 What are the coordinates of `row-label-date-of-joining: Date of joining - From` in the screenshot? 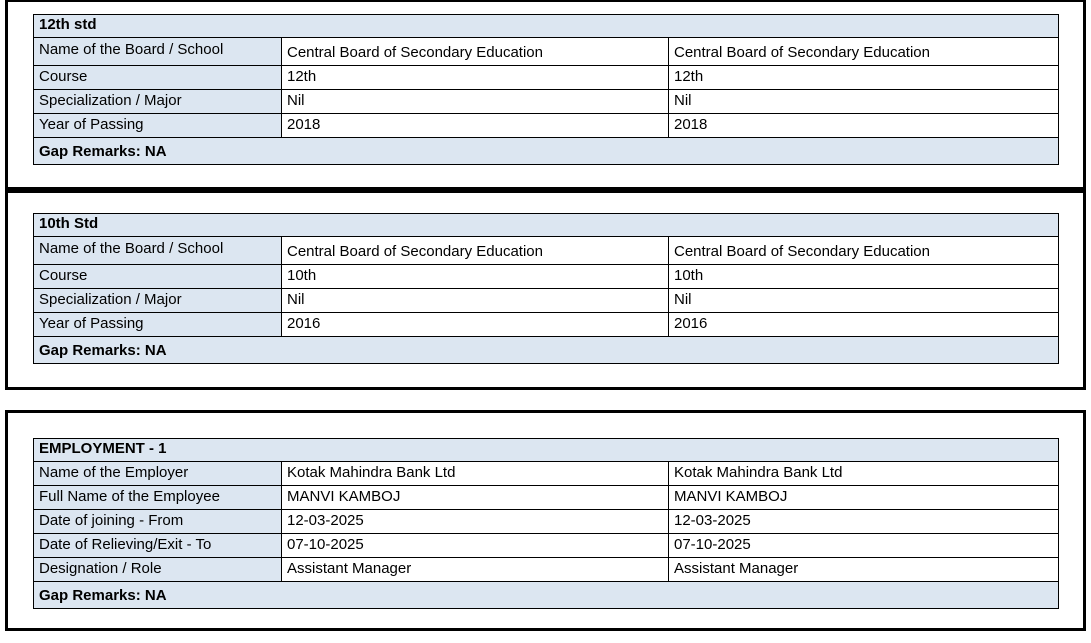 It's located at (157, 521).